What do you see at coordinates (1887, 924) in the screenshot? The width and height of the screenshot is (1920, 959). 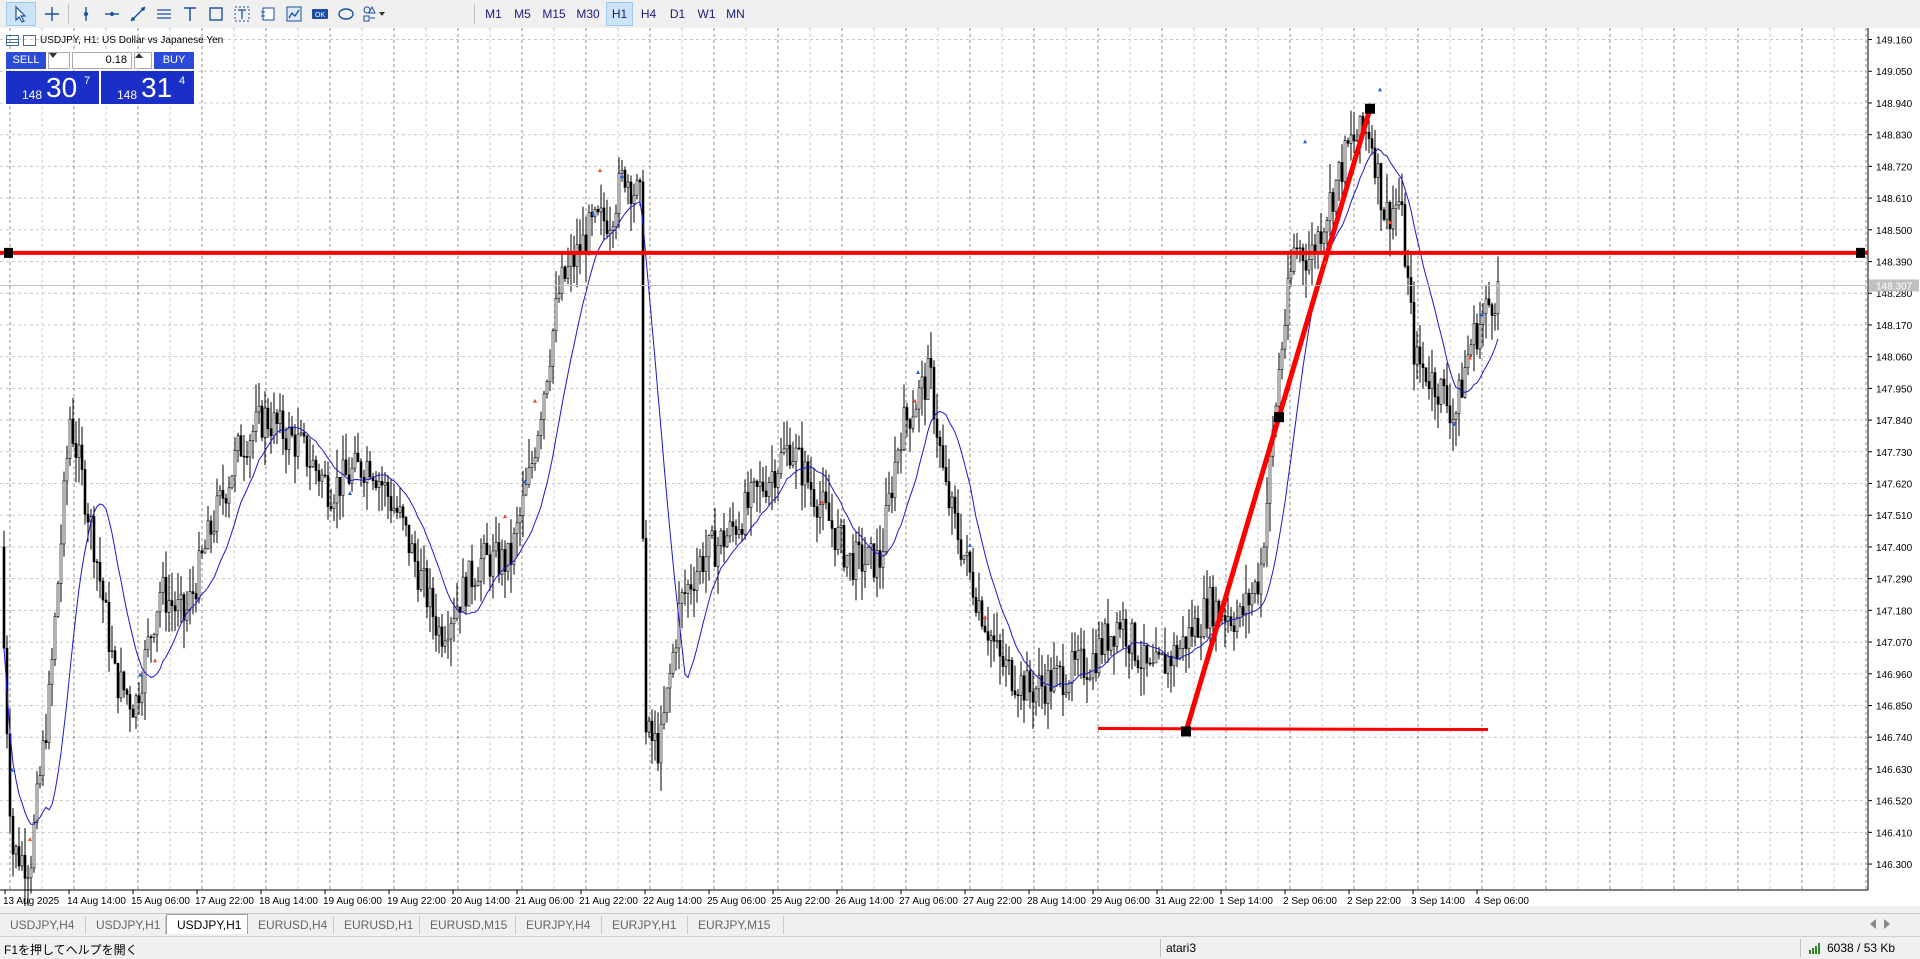 I see `tabs-scroll-right-icon` at bounding box center [1887, 924].